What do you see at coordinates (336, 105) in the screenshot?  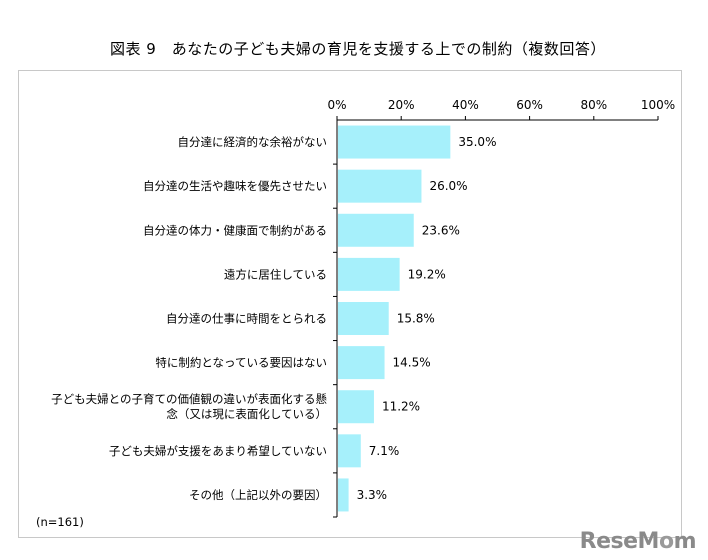 I see `x-tick-label: 0%` at bounding box center [336, 105].